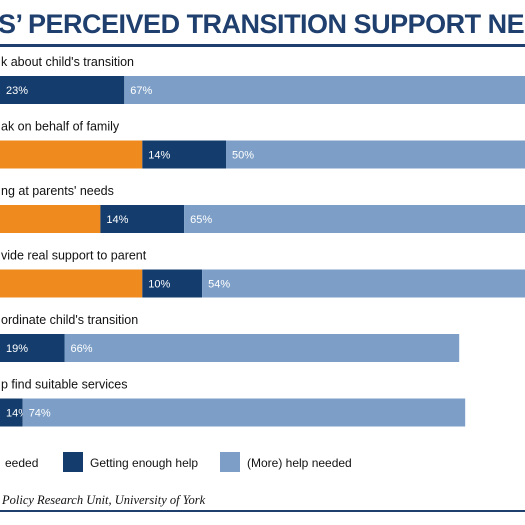  I want to click on category-label: vide real support to parent, so click(74, 256).